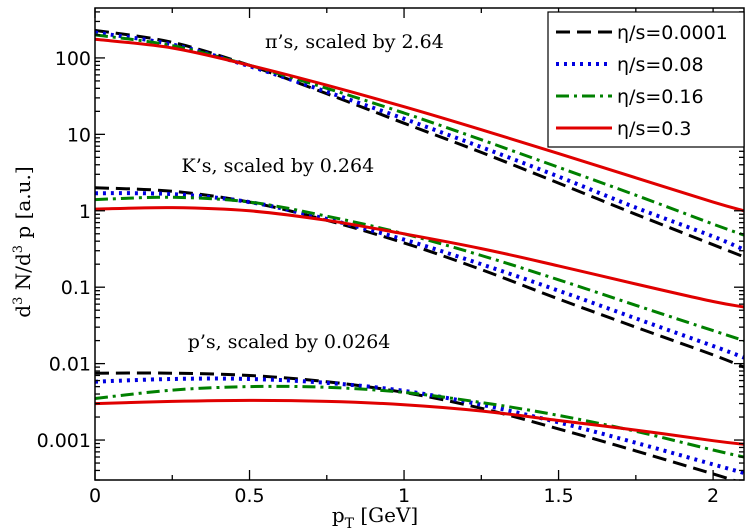 The height and width of the screenshot is (531, 746). What do you see at coordinates (76, 288) in the screenshot?
I see `y-tick-label-2: 0.1` at bounding box center [76, 288].